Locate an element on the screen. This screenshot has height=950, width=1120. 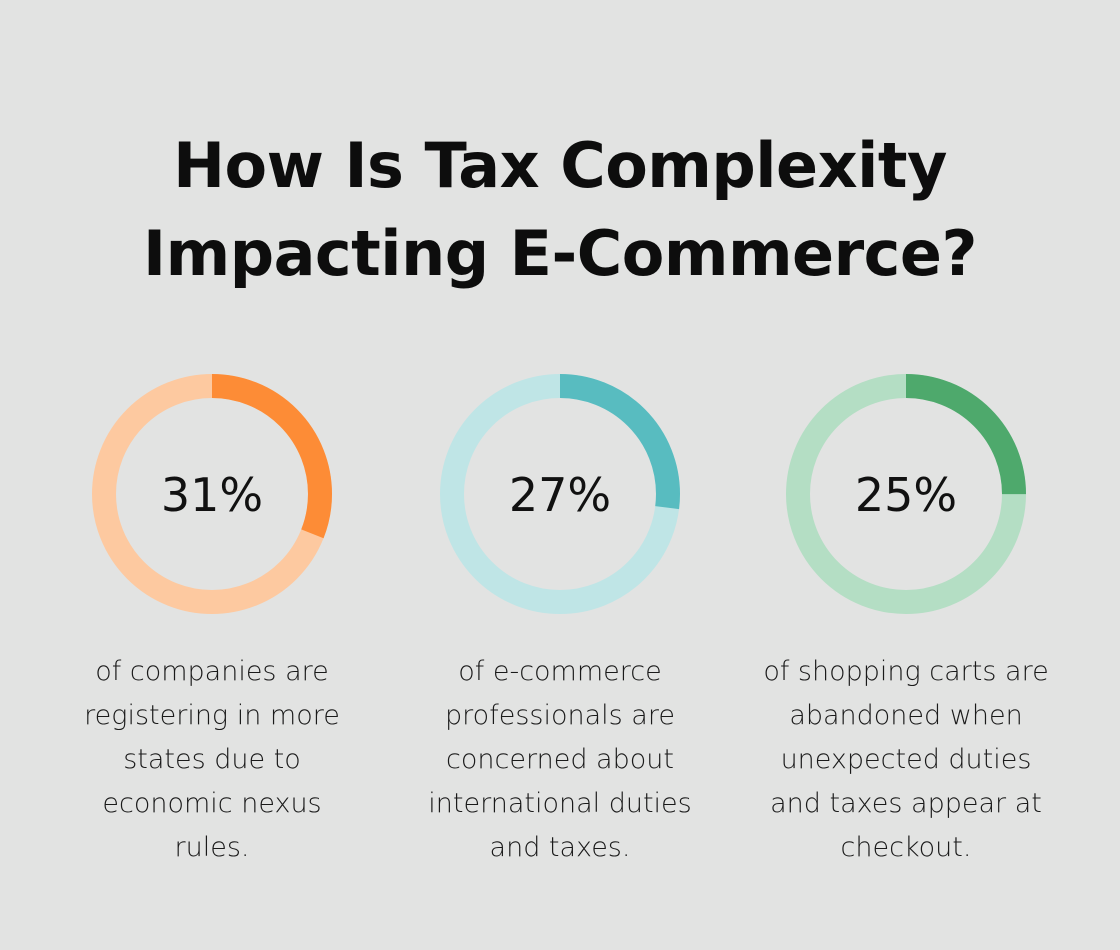
description-line: concerned about is located at coordinates (560, 759).